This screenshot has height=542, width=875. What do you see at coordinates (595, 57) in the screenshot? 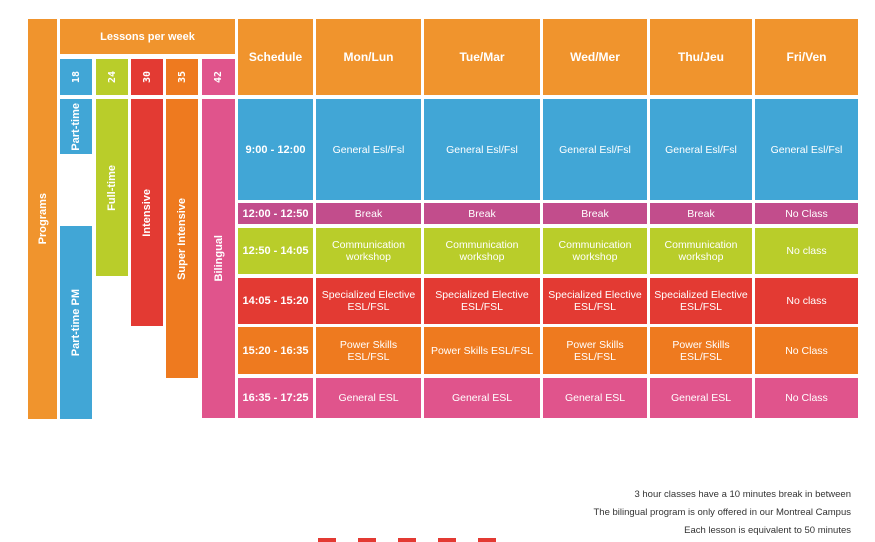
I see `day-header-wed: Wed/Mer` at bounding box center [595, 57].